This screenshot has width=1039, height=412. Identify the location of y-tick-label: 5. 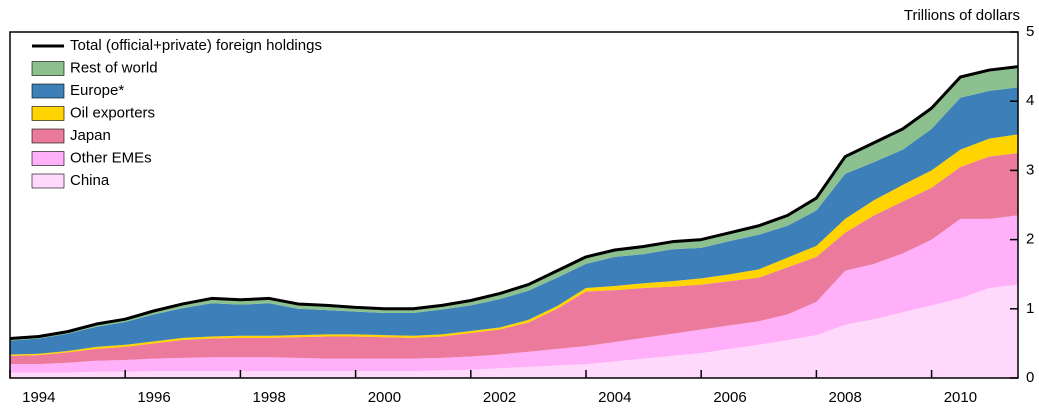
(1030, 31).